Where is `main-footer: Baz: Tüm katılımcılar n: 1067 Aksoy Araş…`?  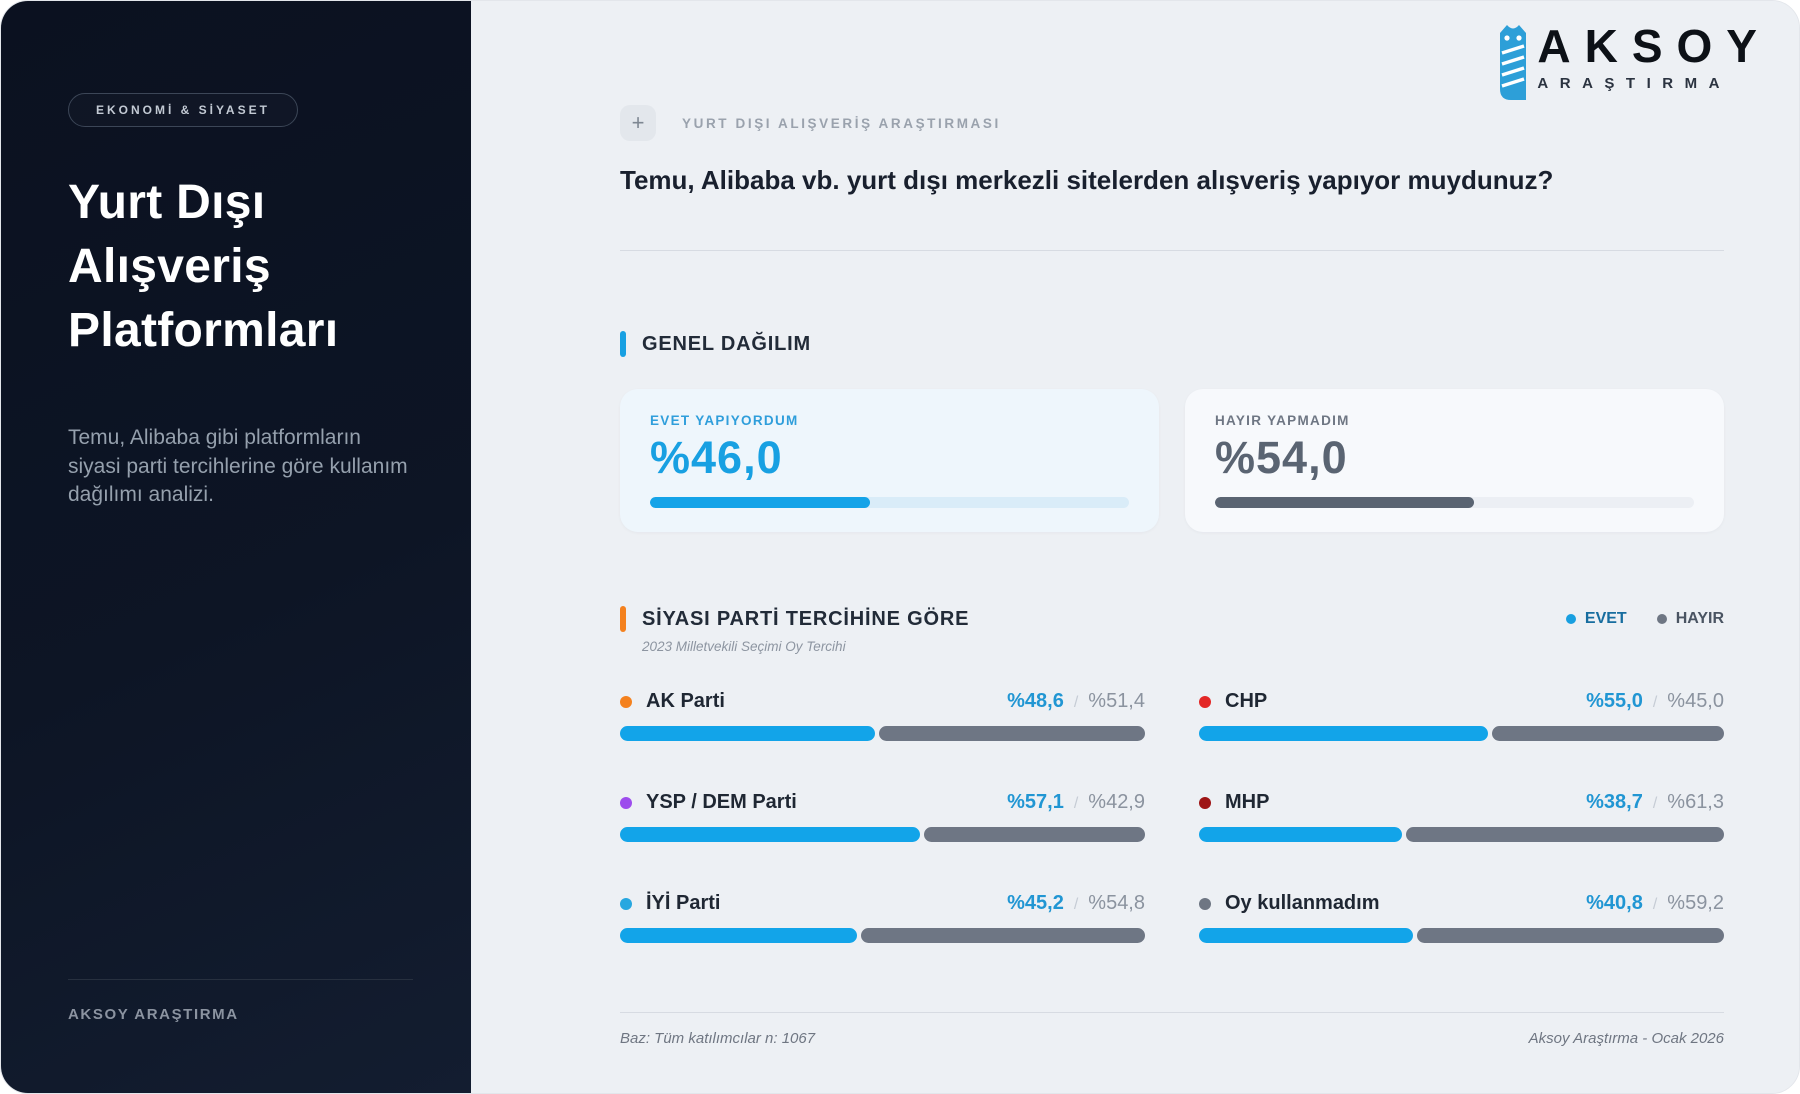
main-footer: Baz: Tüm katılımcılar n: 1067 Aksoy Araş… is located at coordinates (1172, 1029).